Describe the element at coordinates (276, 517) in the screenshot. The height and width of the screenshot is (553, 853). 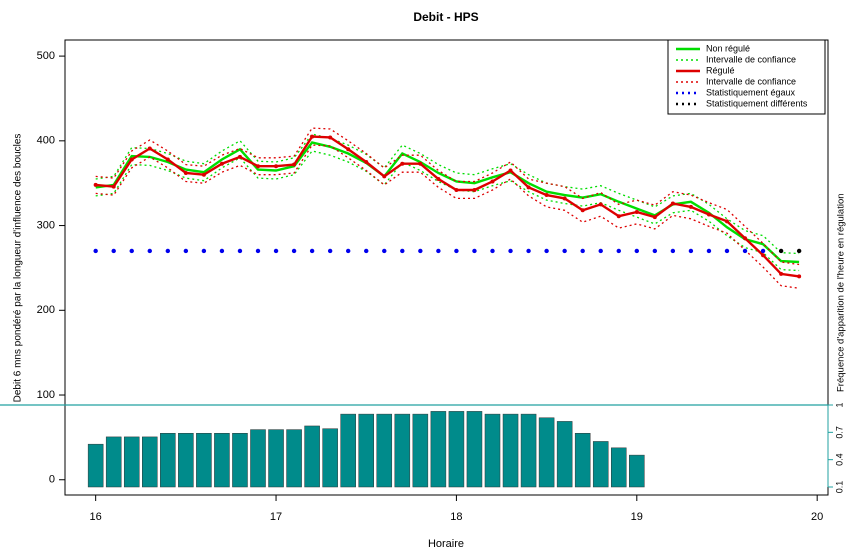
I see `x-tick-label: 17` at that location.